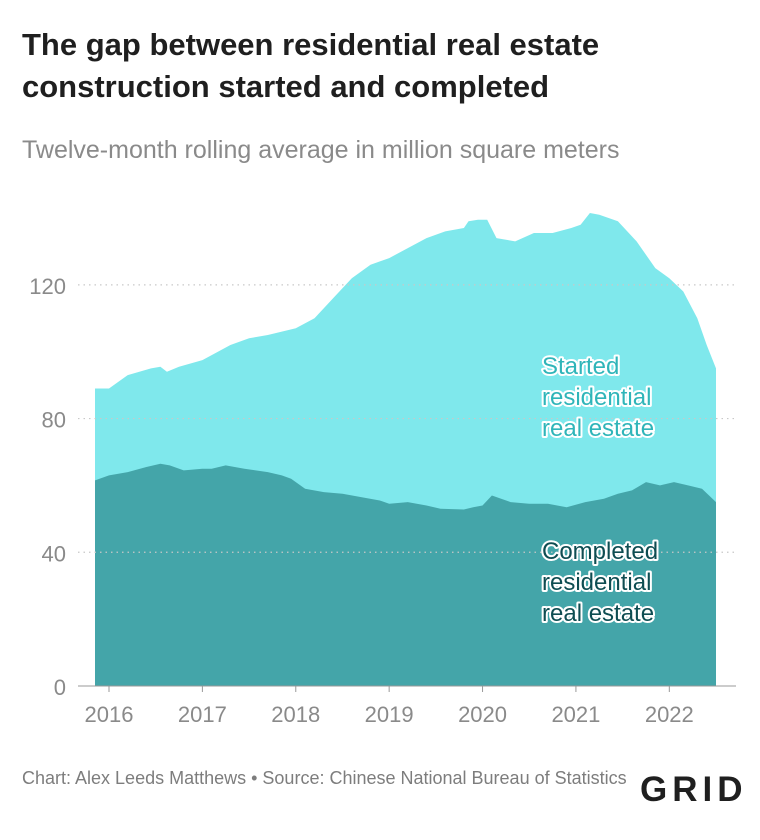 This screenshot has height=840, width=760. What do you see at coordinates (598, 428) in the screenshot?
I see `started-label-line-3: real estate` at bounding box center [598, 428].